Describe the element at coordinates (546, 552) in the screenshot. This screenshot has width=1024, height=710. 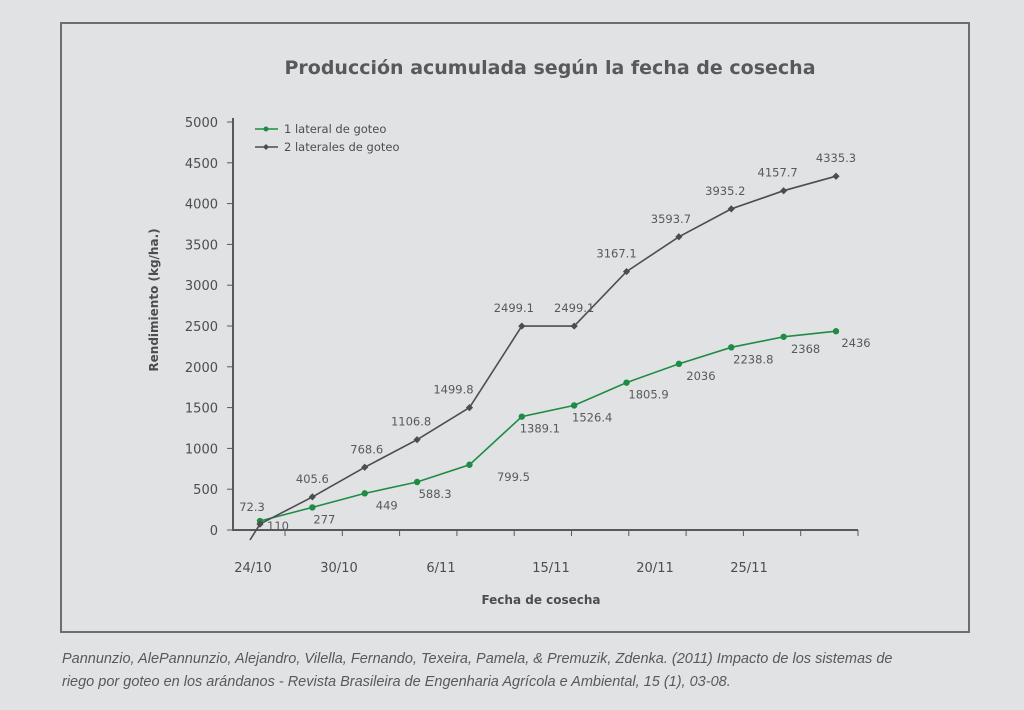
I see `x-axis: 24/10 30/10 6/11 15/11 20/11 25/11` at that location.